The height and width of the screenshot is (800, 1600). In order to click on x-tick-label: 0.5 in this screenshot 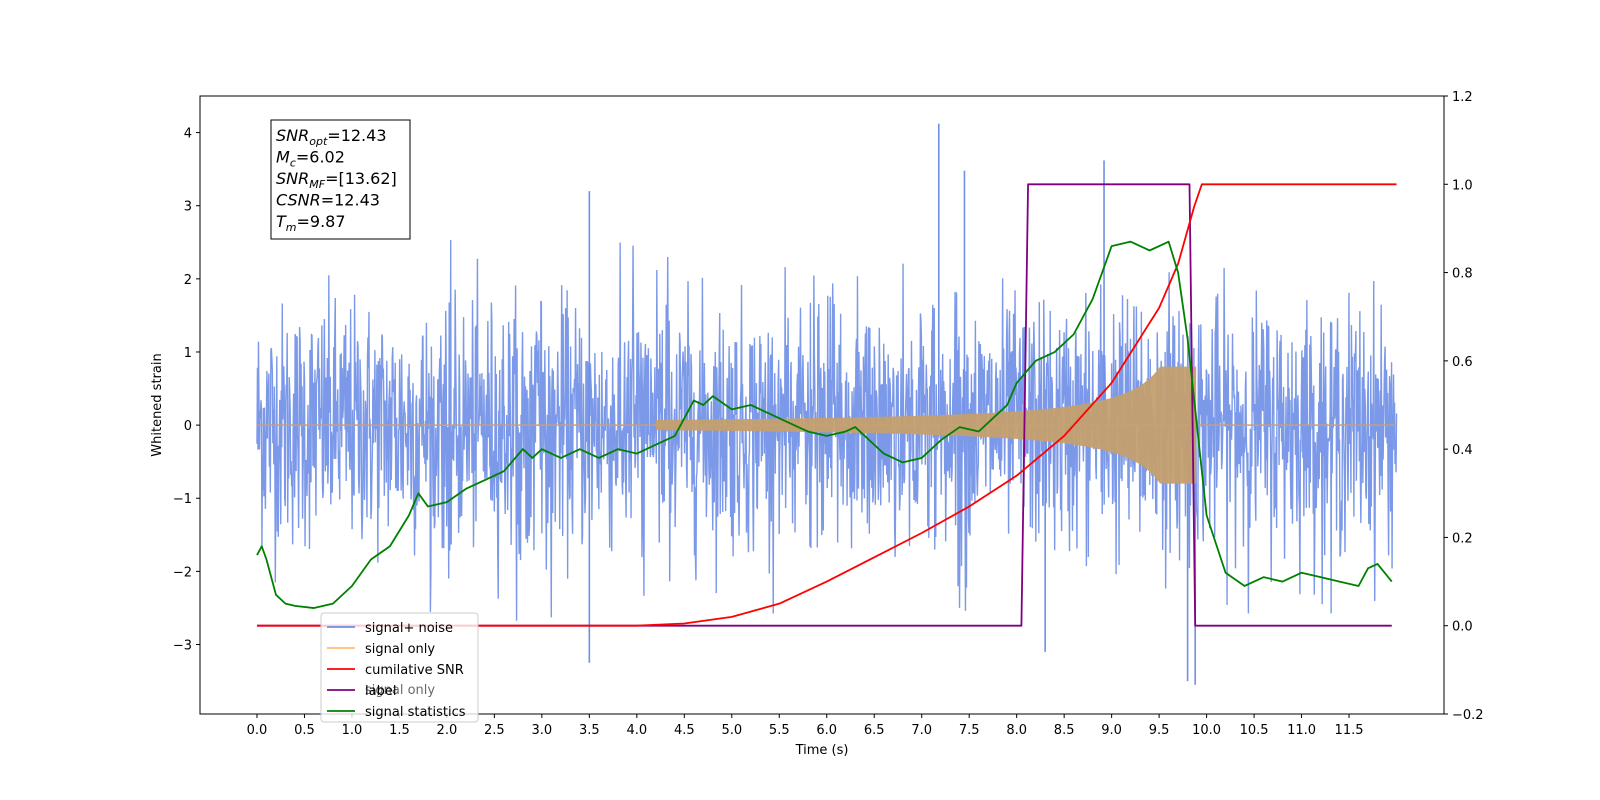, I will do `click(304, 730)`.